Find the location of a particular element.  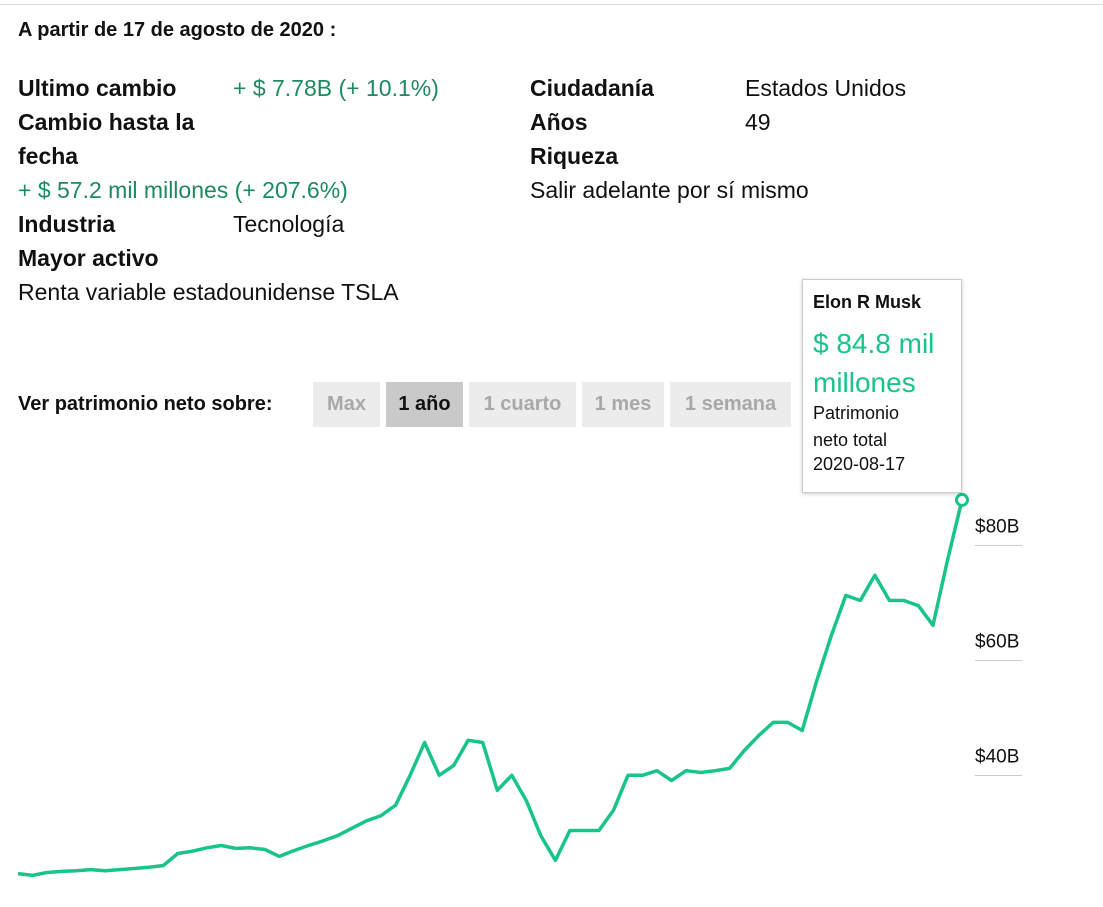

tooltip-date: 2020-08-17 is located at coordinates (859, 464).